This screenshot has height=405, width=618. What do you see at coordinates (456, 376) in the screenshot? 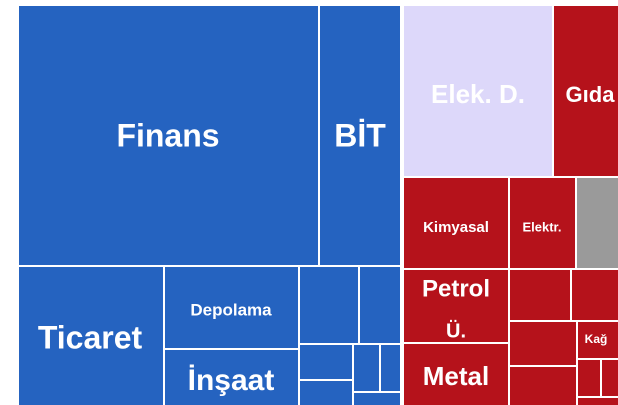
I see `tile-label: Metal` at bounding box center [456, 376].